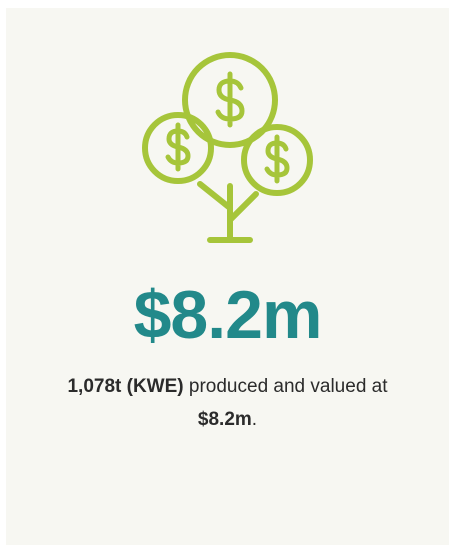  Describe the element at coordinates (285, 386) in the screenshot. I see `text: produced and valued at` at that location.